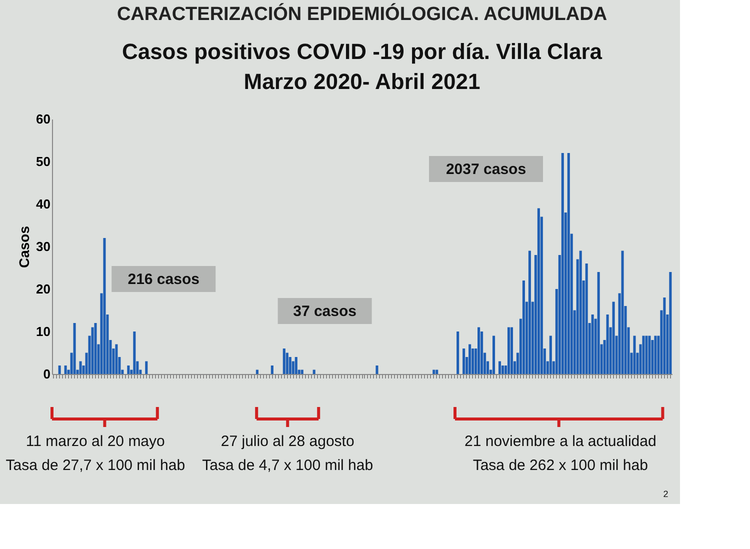 Image resolution: width=750 pixels, height=549 pixels. I want to click on text: 21 noviembre a la actualidad Tasa de 262 x 100 mil hab, so click(560, 453).